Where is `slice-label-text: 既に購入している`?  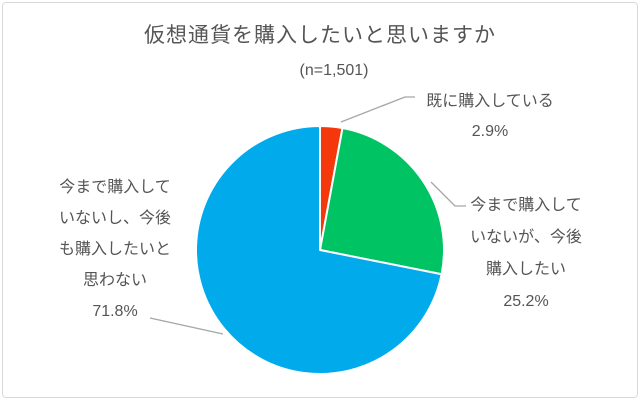
slice-label-text: 既に購入している is located at coordinates (490, 101).